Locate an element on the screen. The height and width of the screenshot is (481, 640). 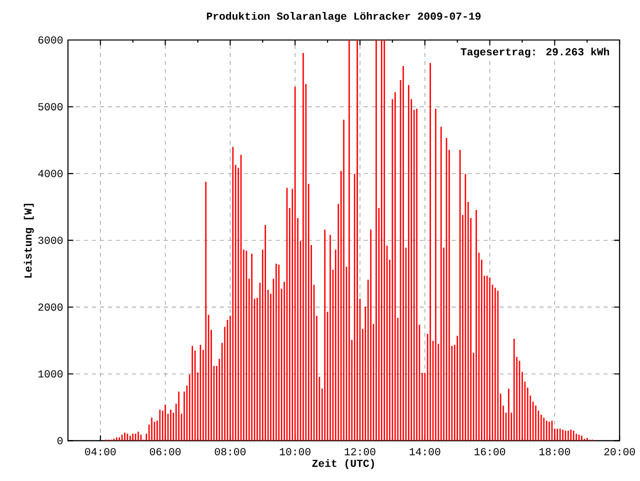
annotation: Tagesertrag: 29.263 kWh is located at coordinates (535, 53).